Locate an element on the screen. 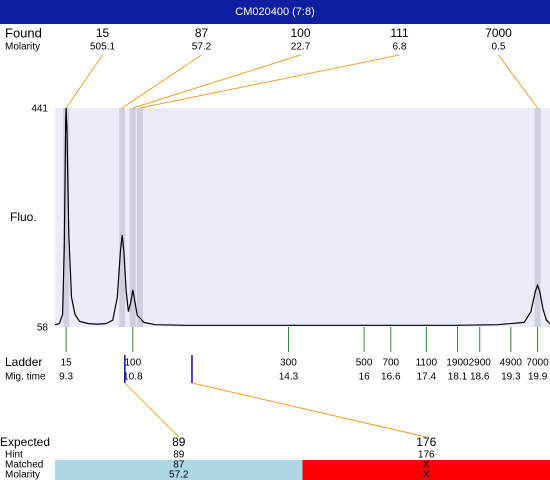  hint-value: 176 is located at coordinates (426, 455).